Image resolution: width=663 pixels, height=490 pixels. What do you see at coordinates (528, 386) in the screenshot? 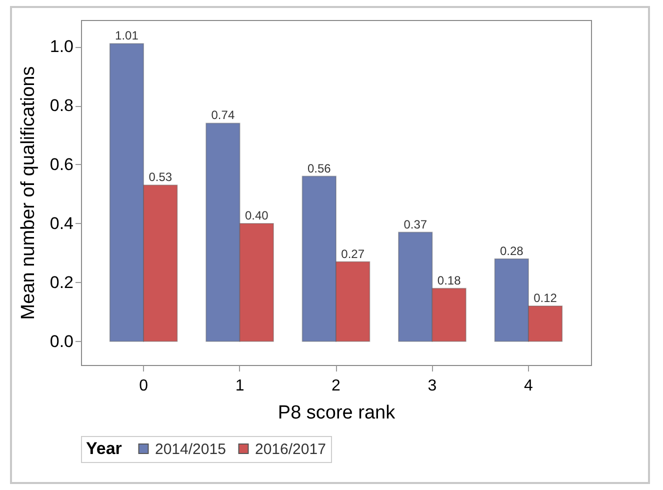
I see `x-tick-label: 4` at bounding box center [528, 386].